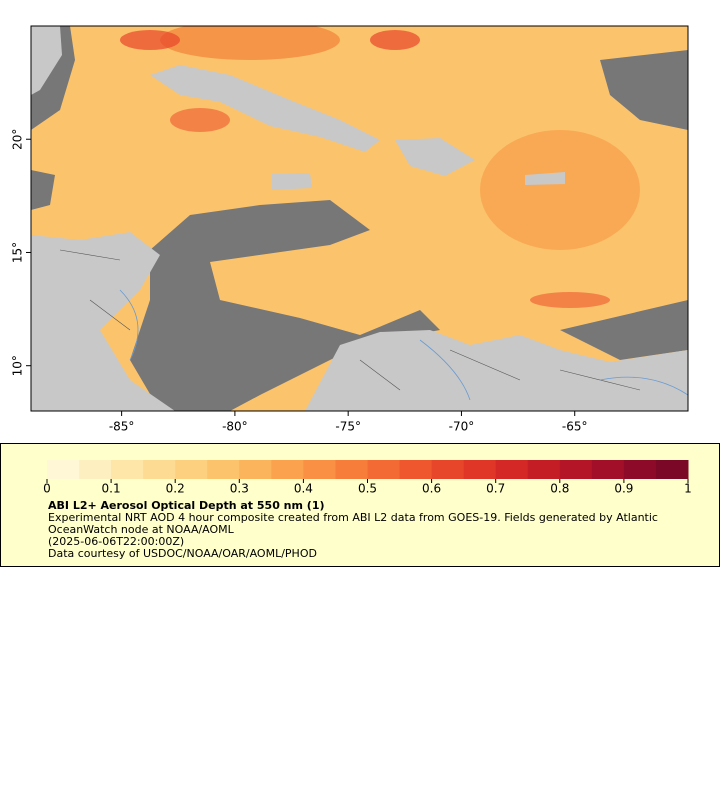  Describe the element at coordinates (111, 489) in the screenshot. I see `colorbar-tick-label: 0.1` at that location.